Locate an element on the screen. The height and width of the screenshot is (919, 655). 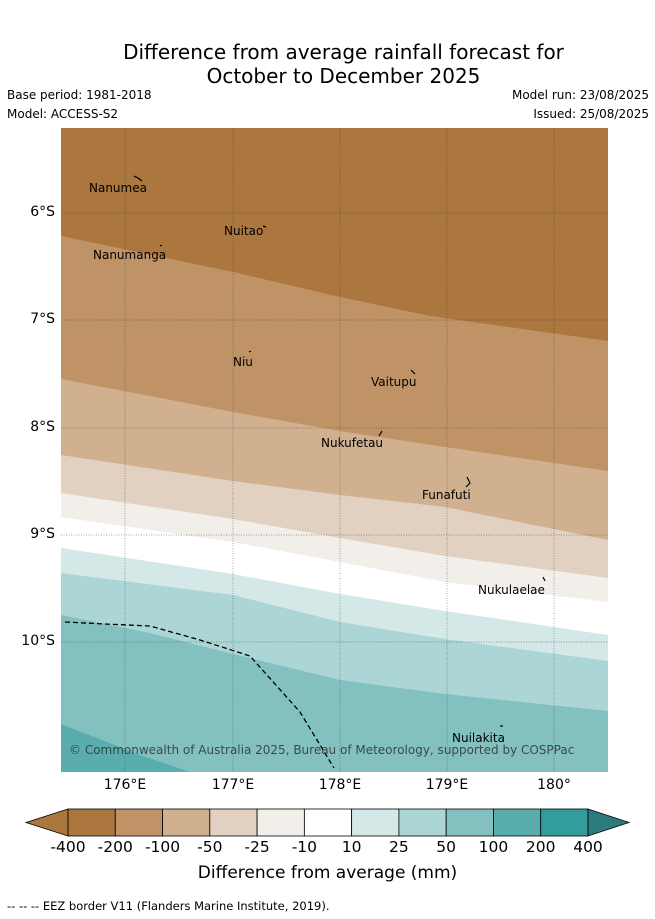
island-label-nuilakita: Nuilakita is located at coordinates (478, 738).